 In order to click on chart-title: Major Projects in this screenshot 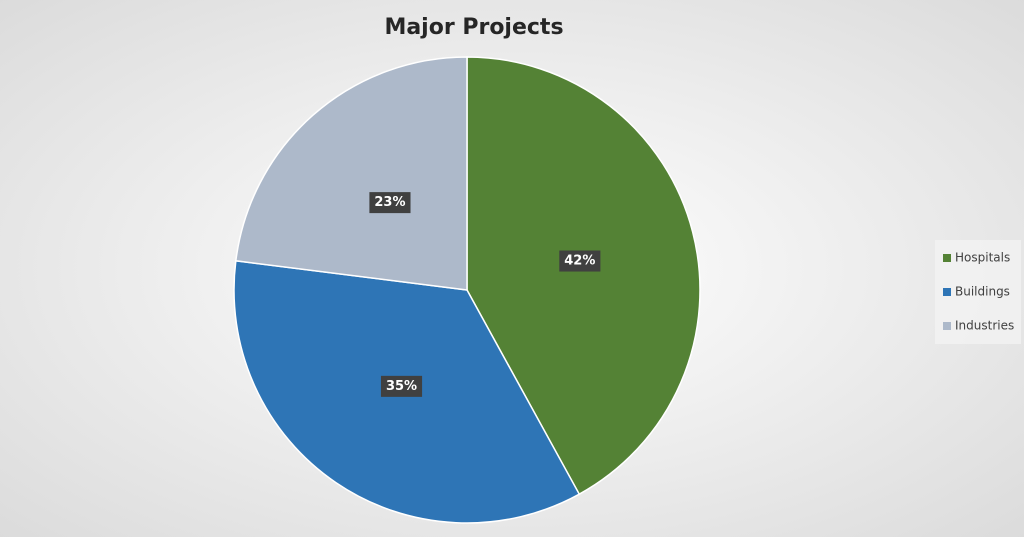, I will do `click(473, 27)`.